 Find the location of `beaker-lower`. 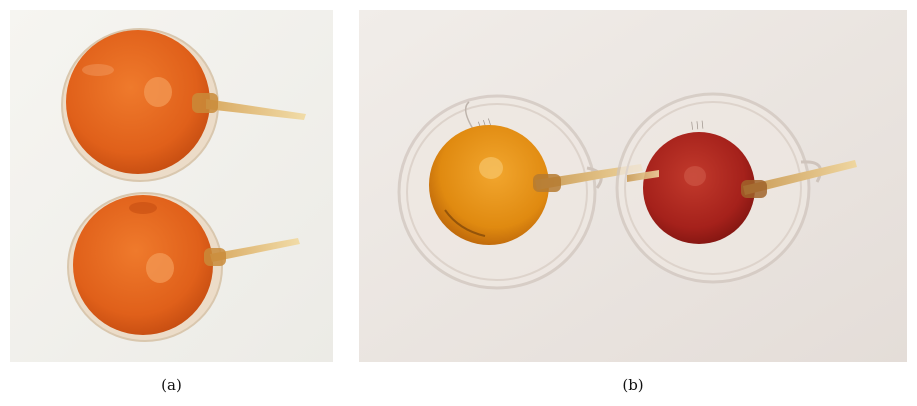

beaker-lower is located at coordinates (183, 267).